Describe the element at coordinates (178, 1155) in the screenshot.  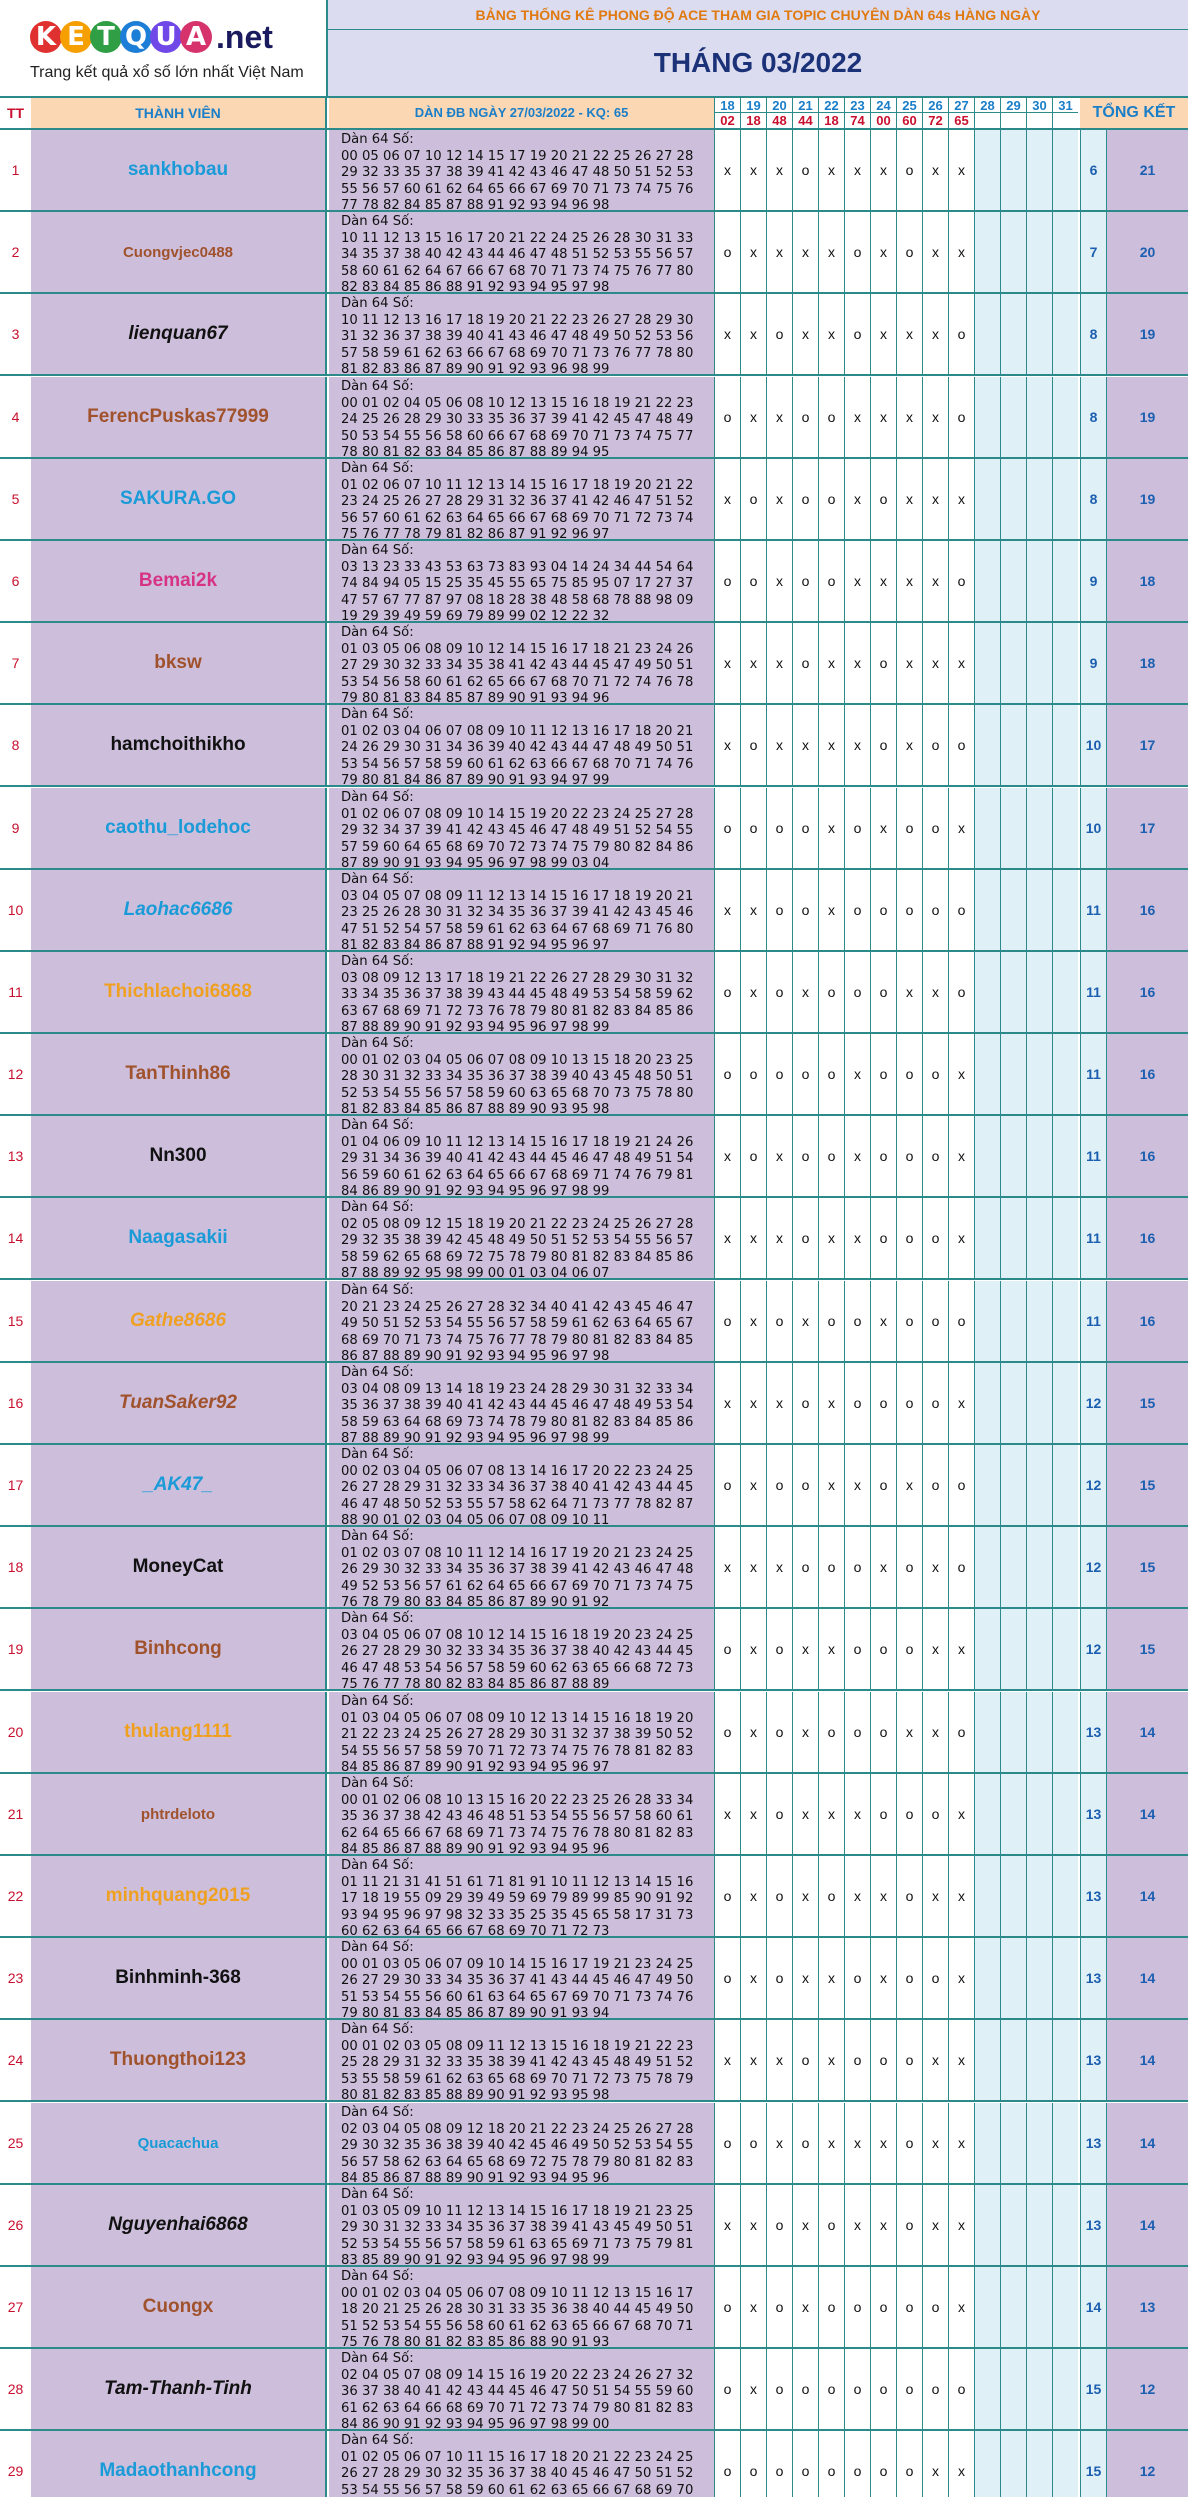
I see `member-name: Nn300` at that location.